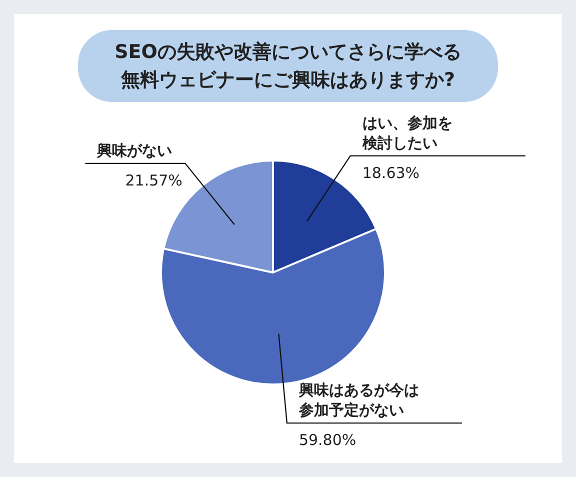 Image resolution: width=576 pixels, height=477 pixels. What do you see at coordinates (358, 400) in the screenshot?
I see `slice-label: 興味はあるが今は参加予定がない` at bounding box center [358, 400].